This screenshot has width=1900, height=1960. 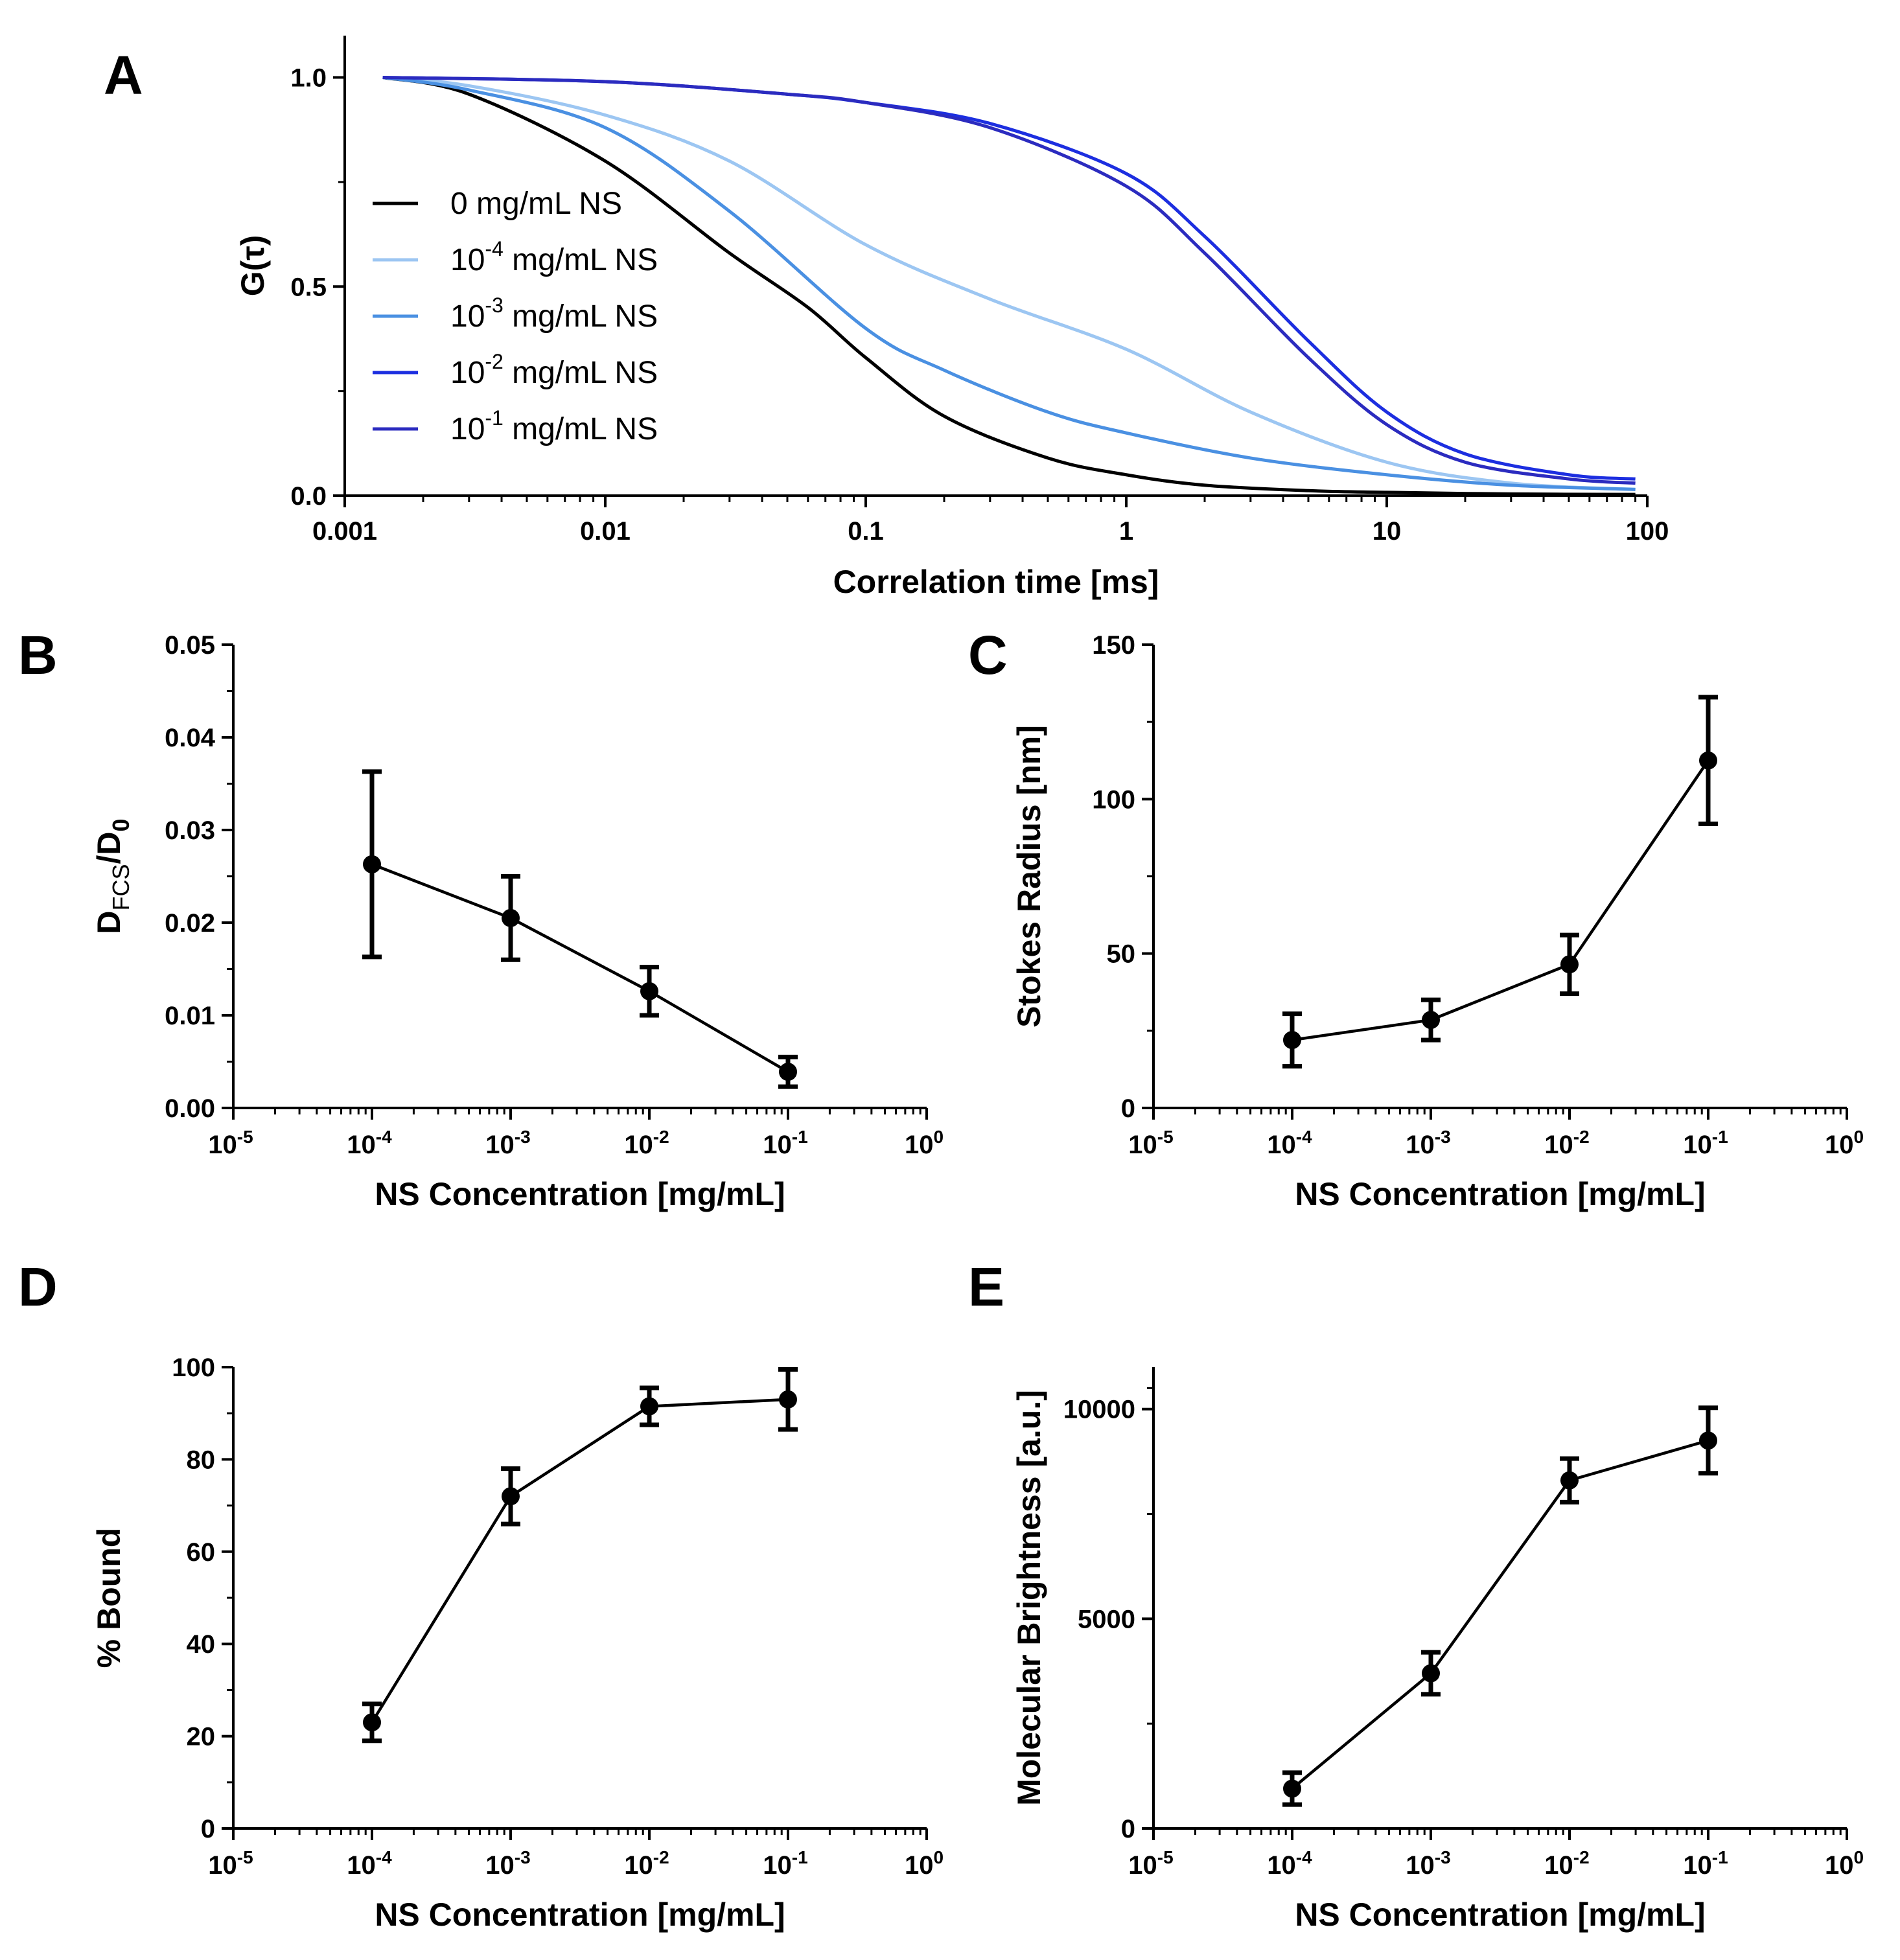 I want to click on y-tick-label: 0.01, so click(x=190, y=1016).